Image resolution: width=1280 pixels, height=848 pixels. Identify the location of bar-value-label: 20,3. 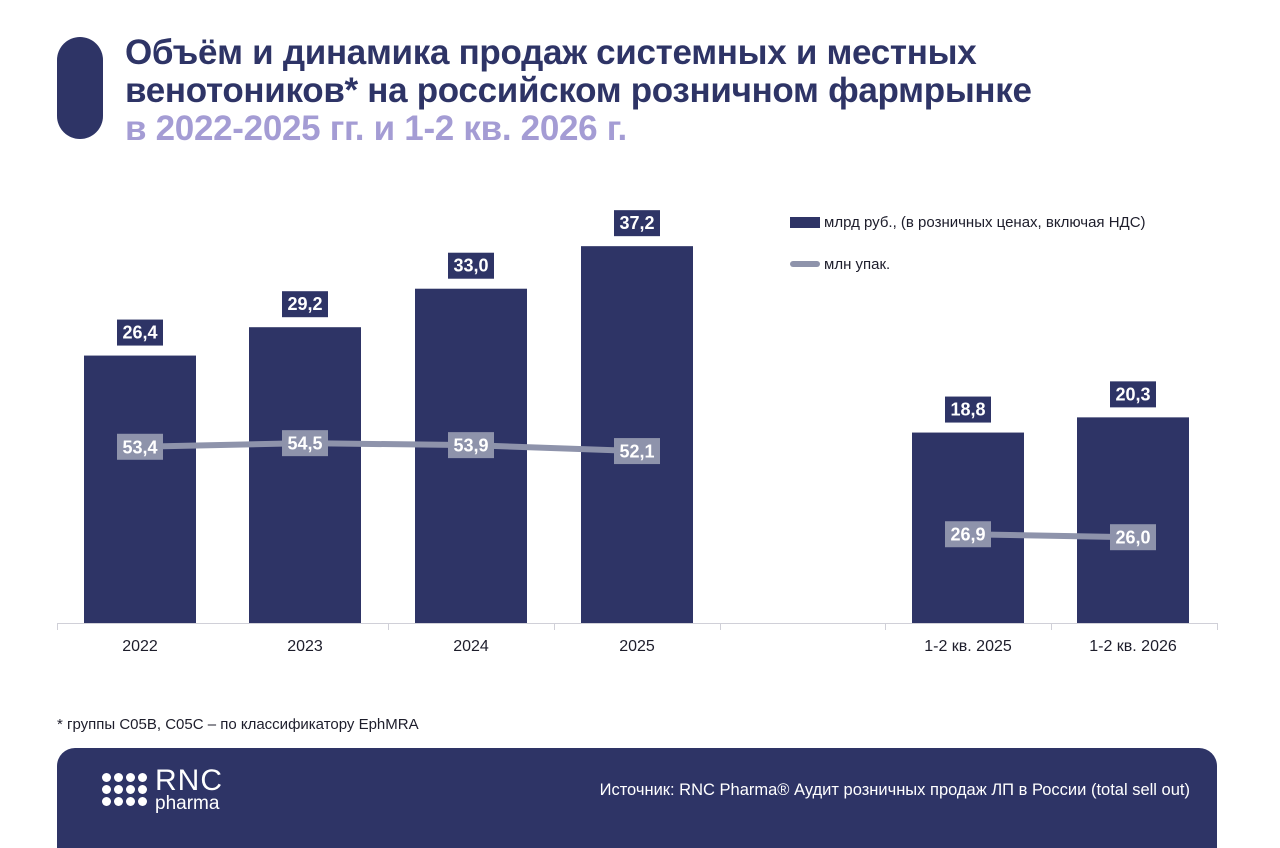
(1132, 394).